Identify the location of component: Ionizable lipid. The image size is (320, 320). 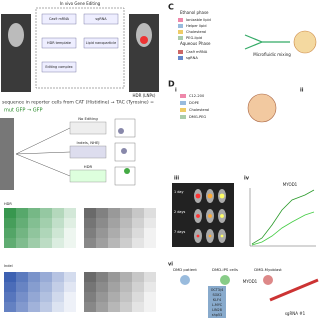
(198, 20).